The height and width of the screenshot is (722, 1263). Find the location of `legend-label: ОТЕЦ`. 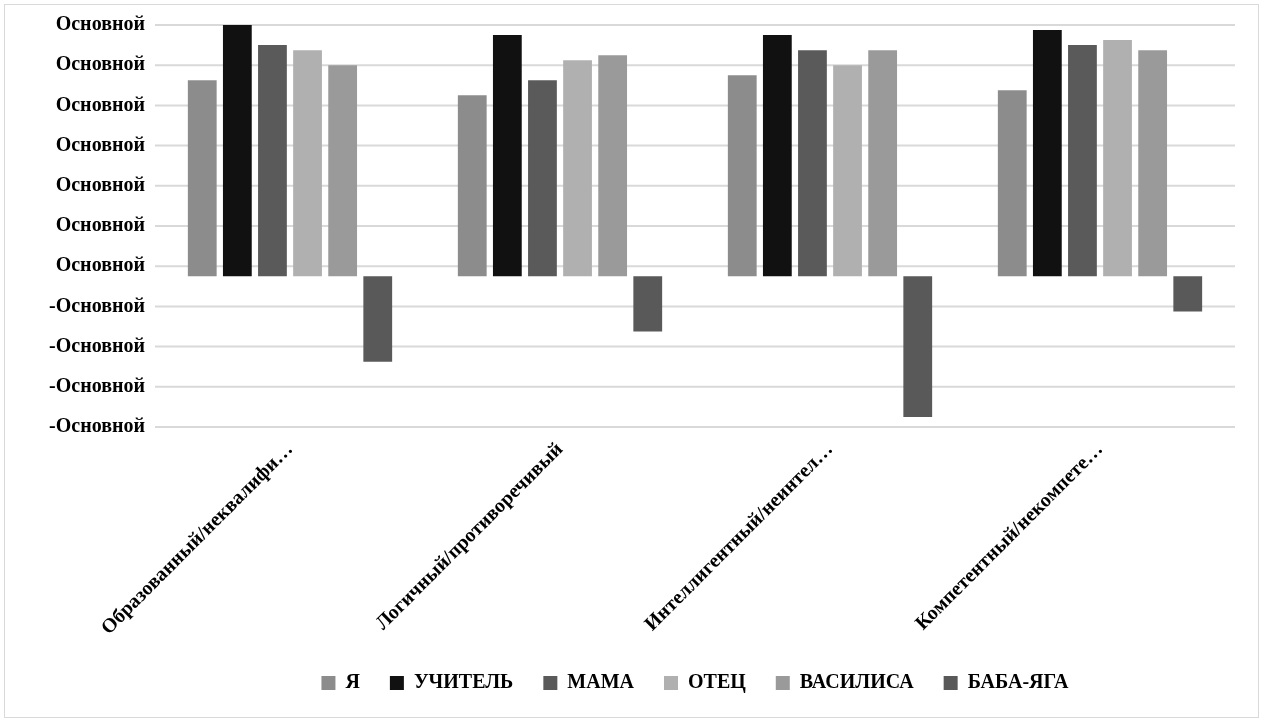

legend-label: ОТЕЦ is located at coordinates (717, 682).